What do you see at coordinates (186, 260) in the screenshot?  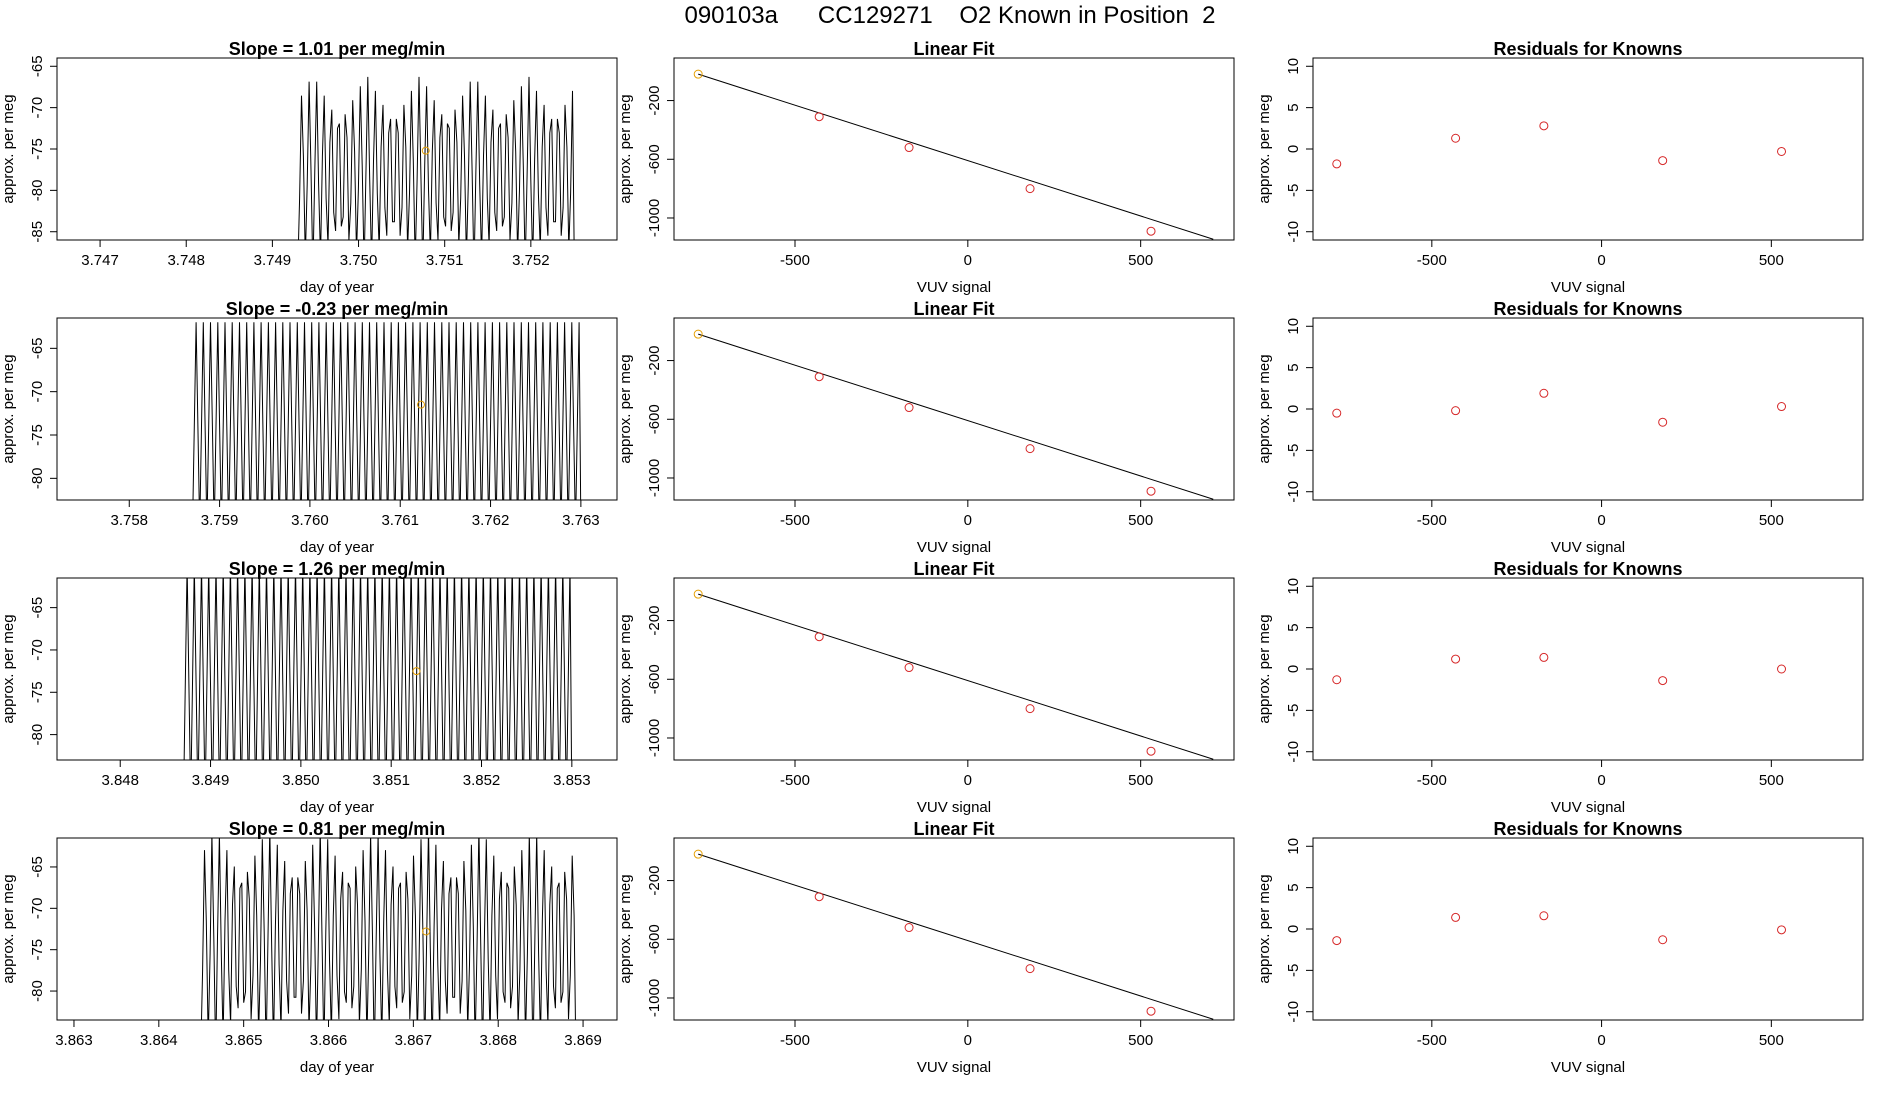 I see `x-tick-label: 3.748` at bounding box center [186, 260].